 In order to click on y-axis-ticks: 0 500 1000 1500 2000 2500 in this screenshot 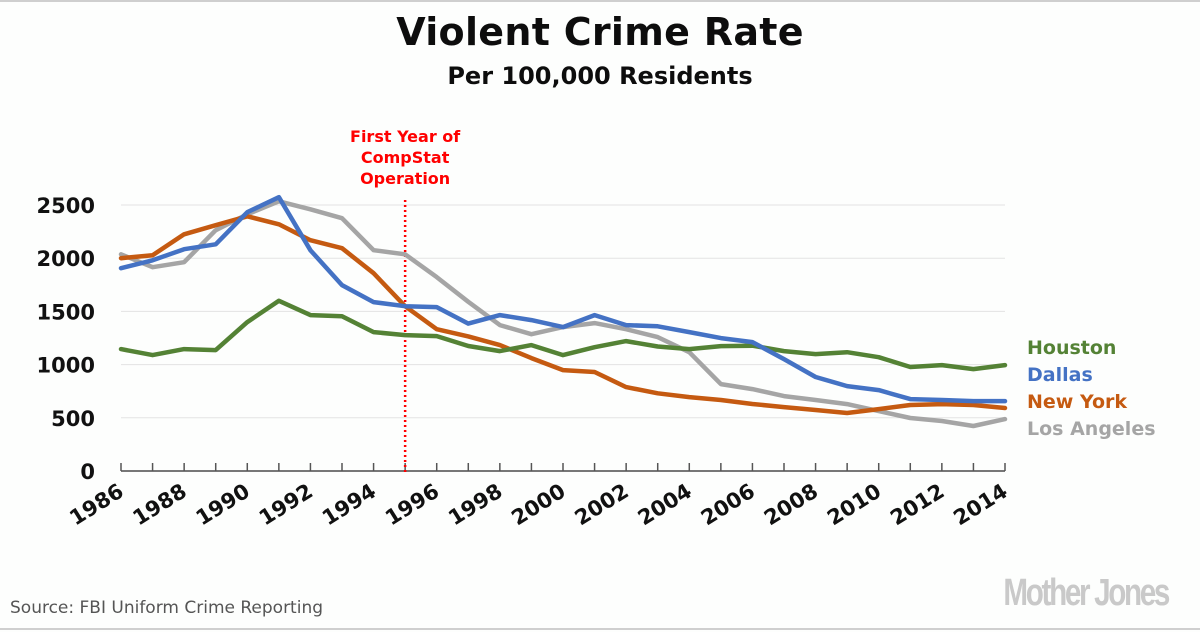, I will do `click(66, 339)`.